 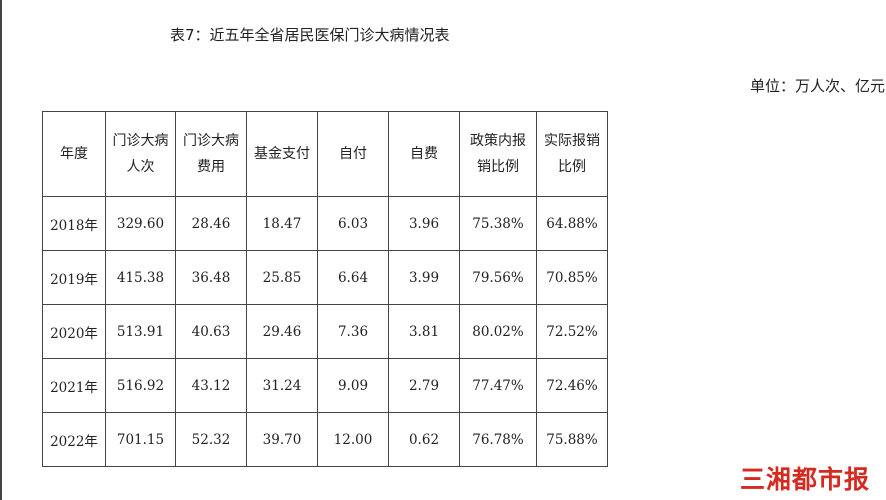 What do you see at coordinates (211, 277) in the screenshot?
I see `table-cell: 36.48` at bounding box center [211, 277].